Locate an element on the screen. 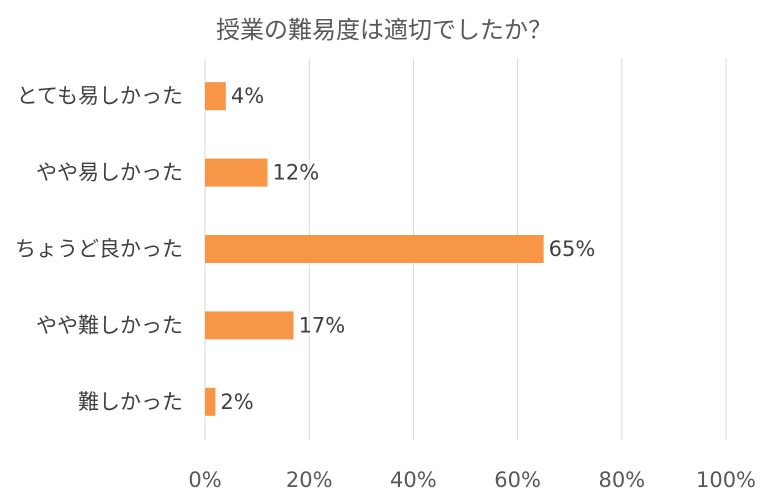  x-tick-label: 20% is located at coordinates (309, 480).